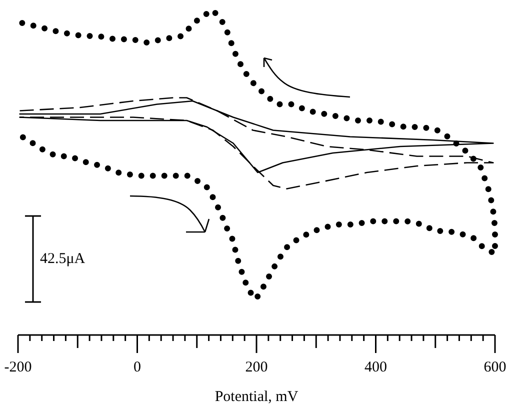 Image resolution: width=512 pixels, height=410 pixels. I want to click on x-tick-label: 0, so click(137, 368).